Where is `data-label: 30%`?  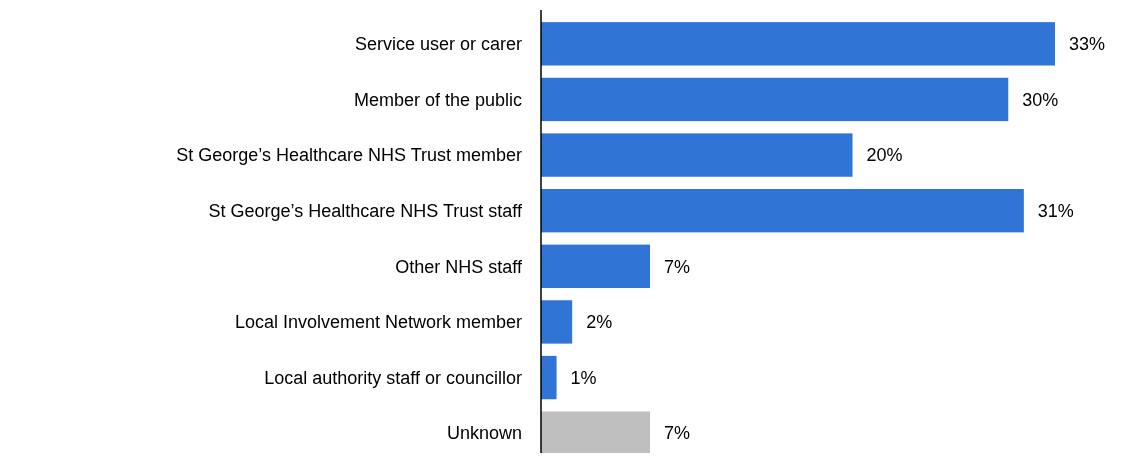
data-label: 30% is located at coordinates (1040, 99).